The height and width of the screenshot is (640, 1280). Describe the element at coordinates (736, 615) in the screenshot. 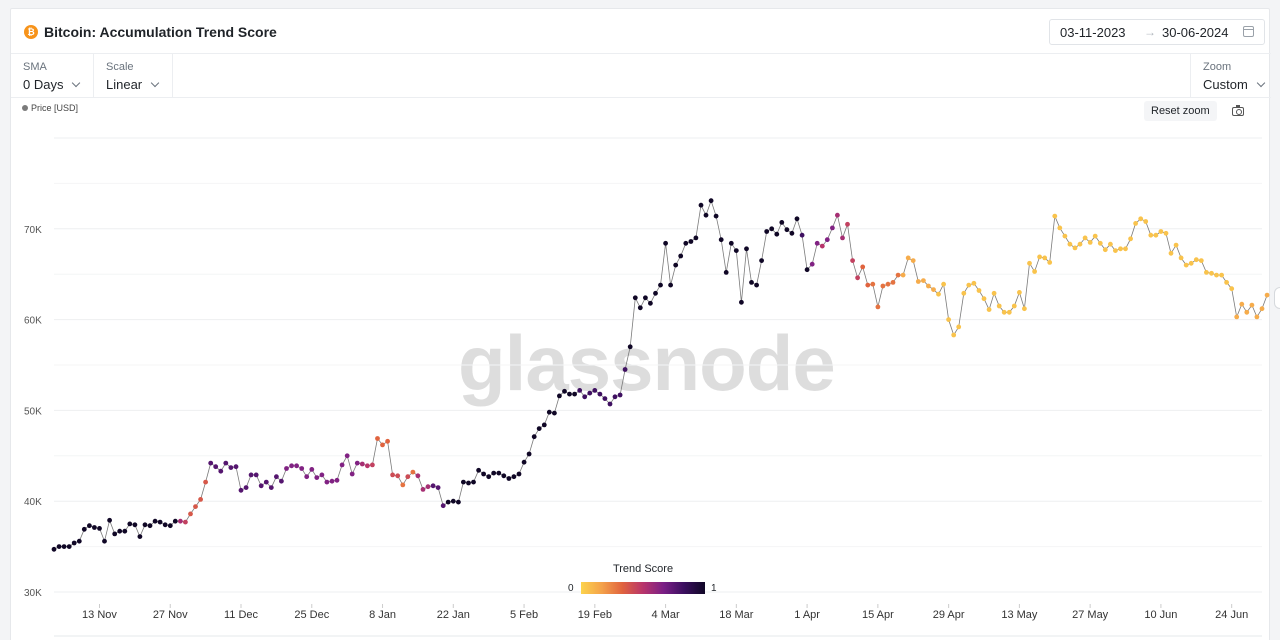

I see `x-tick-label: 18 Mar` at that location.